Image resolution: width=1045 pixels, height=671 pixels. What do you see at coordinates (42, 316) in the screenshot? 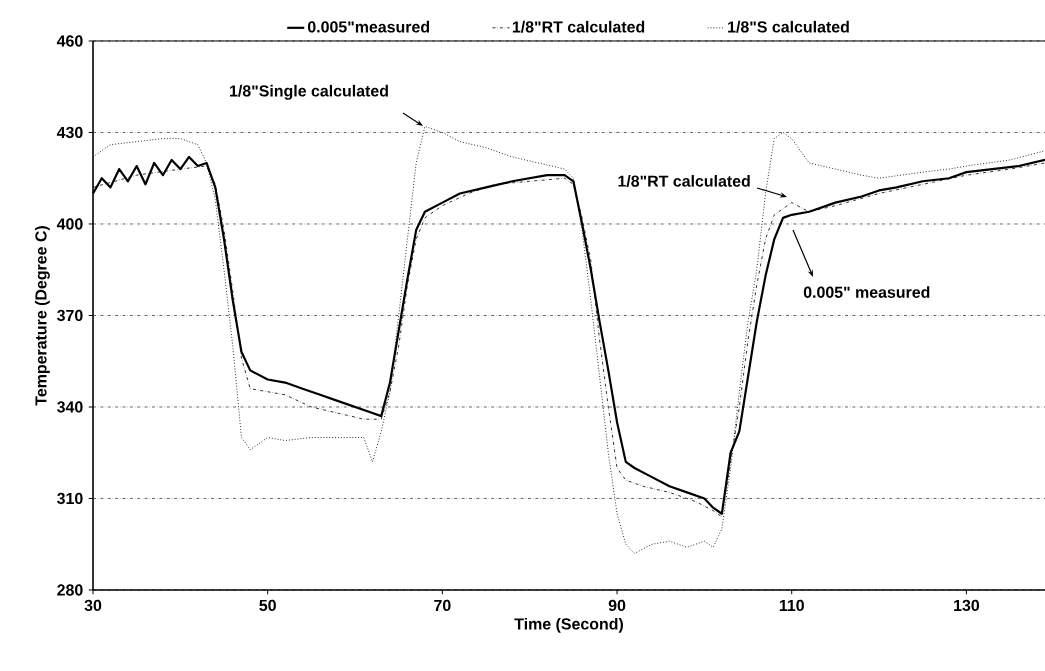
I see `y-axis-title: Temperature (Degree C)` at bounding box center [42, 316].